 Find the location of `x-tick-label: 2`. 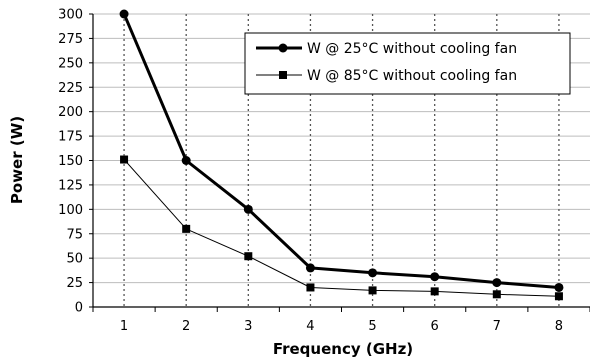

x-tick-label: 2 is located at coordinates (186, 326).